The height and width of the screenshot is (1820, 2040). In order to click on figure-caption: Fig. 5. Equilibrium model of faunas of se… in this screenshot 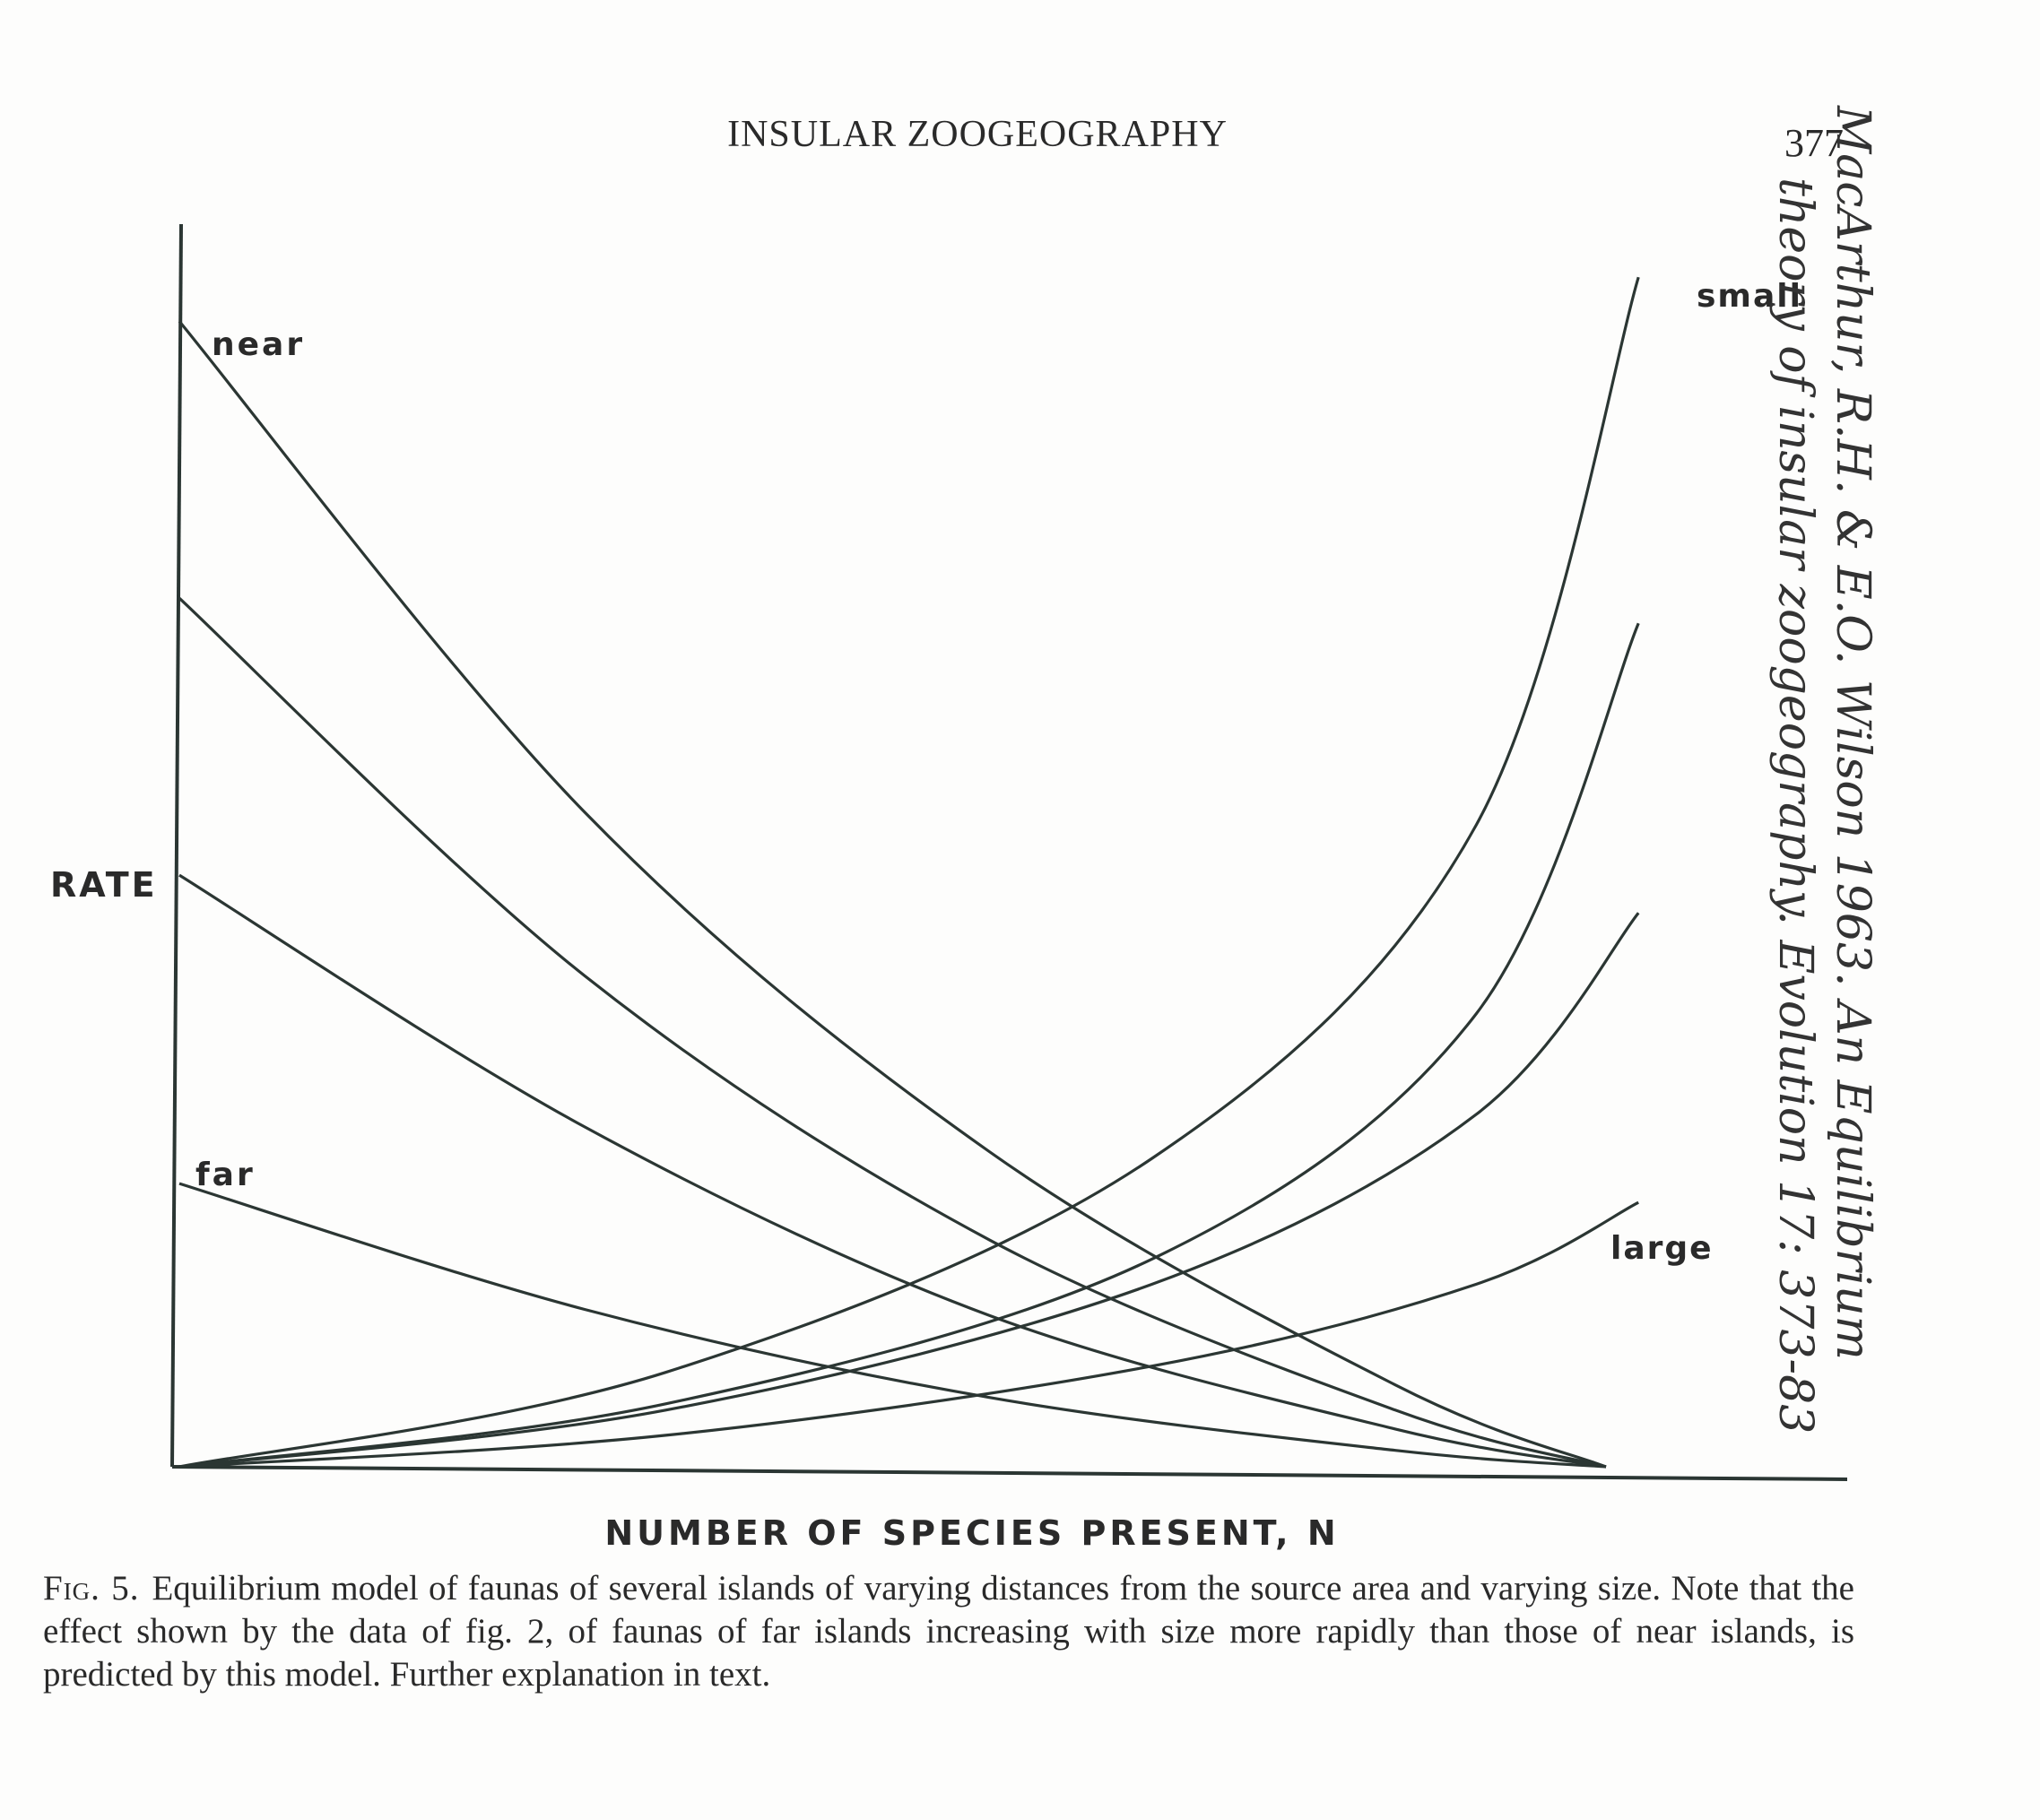, I will do `click(949, 1631)`.